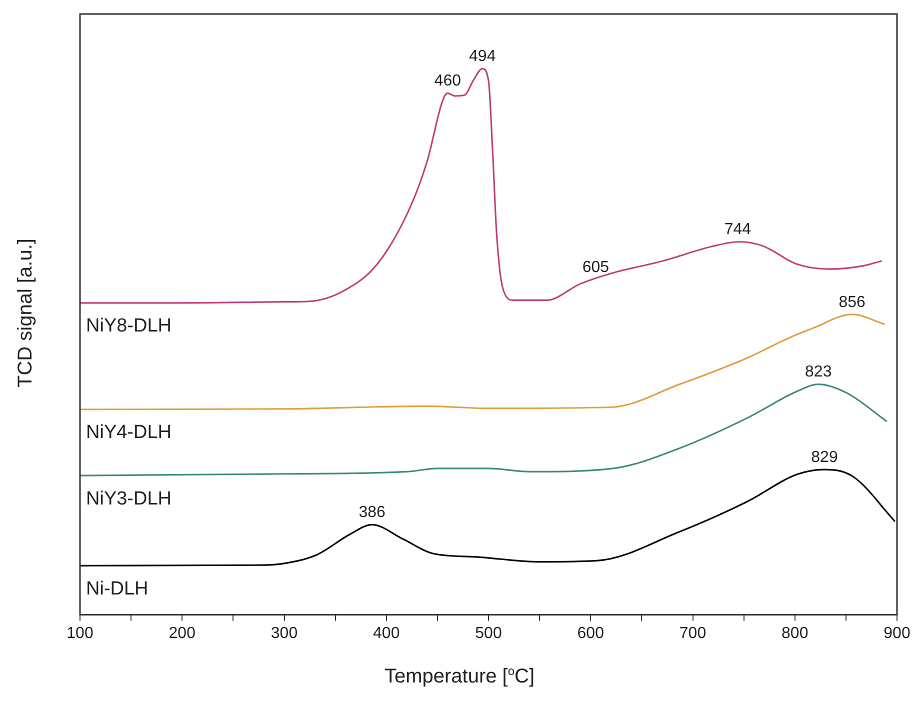 The height and width of the screenshot is (706, 919). Describe the element at coordinates (448, 81) in the screenshot. I see `annotation: 460` at that location.